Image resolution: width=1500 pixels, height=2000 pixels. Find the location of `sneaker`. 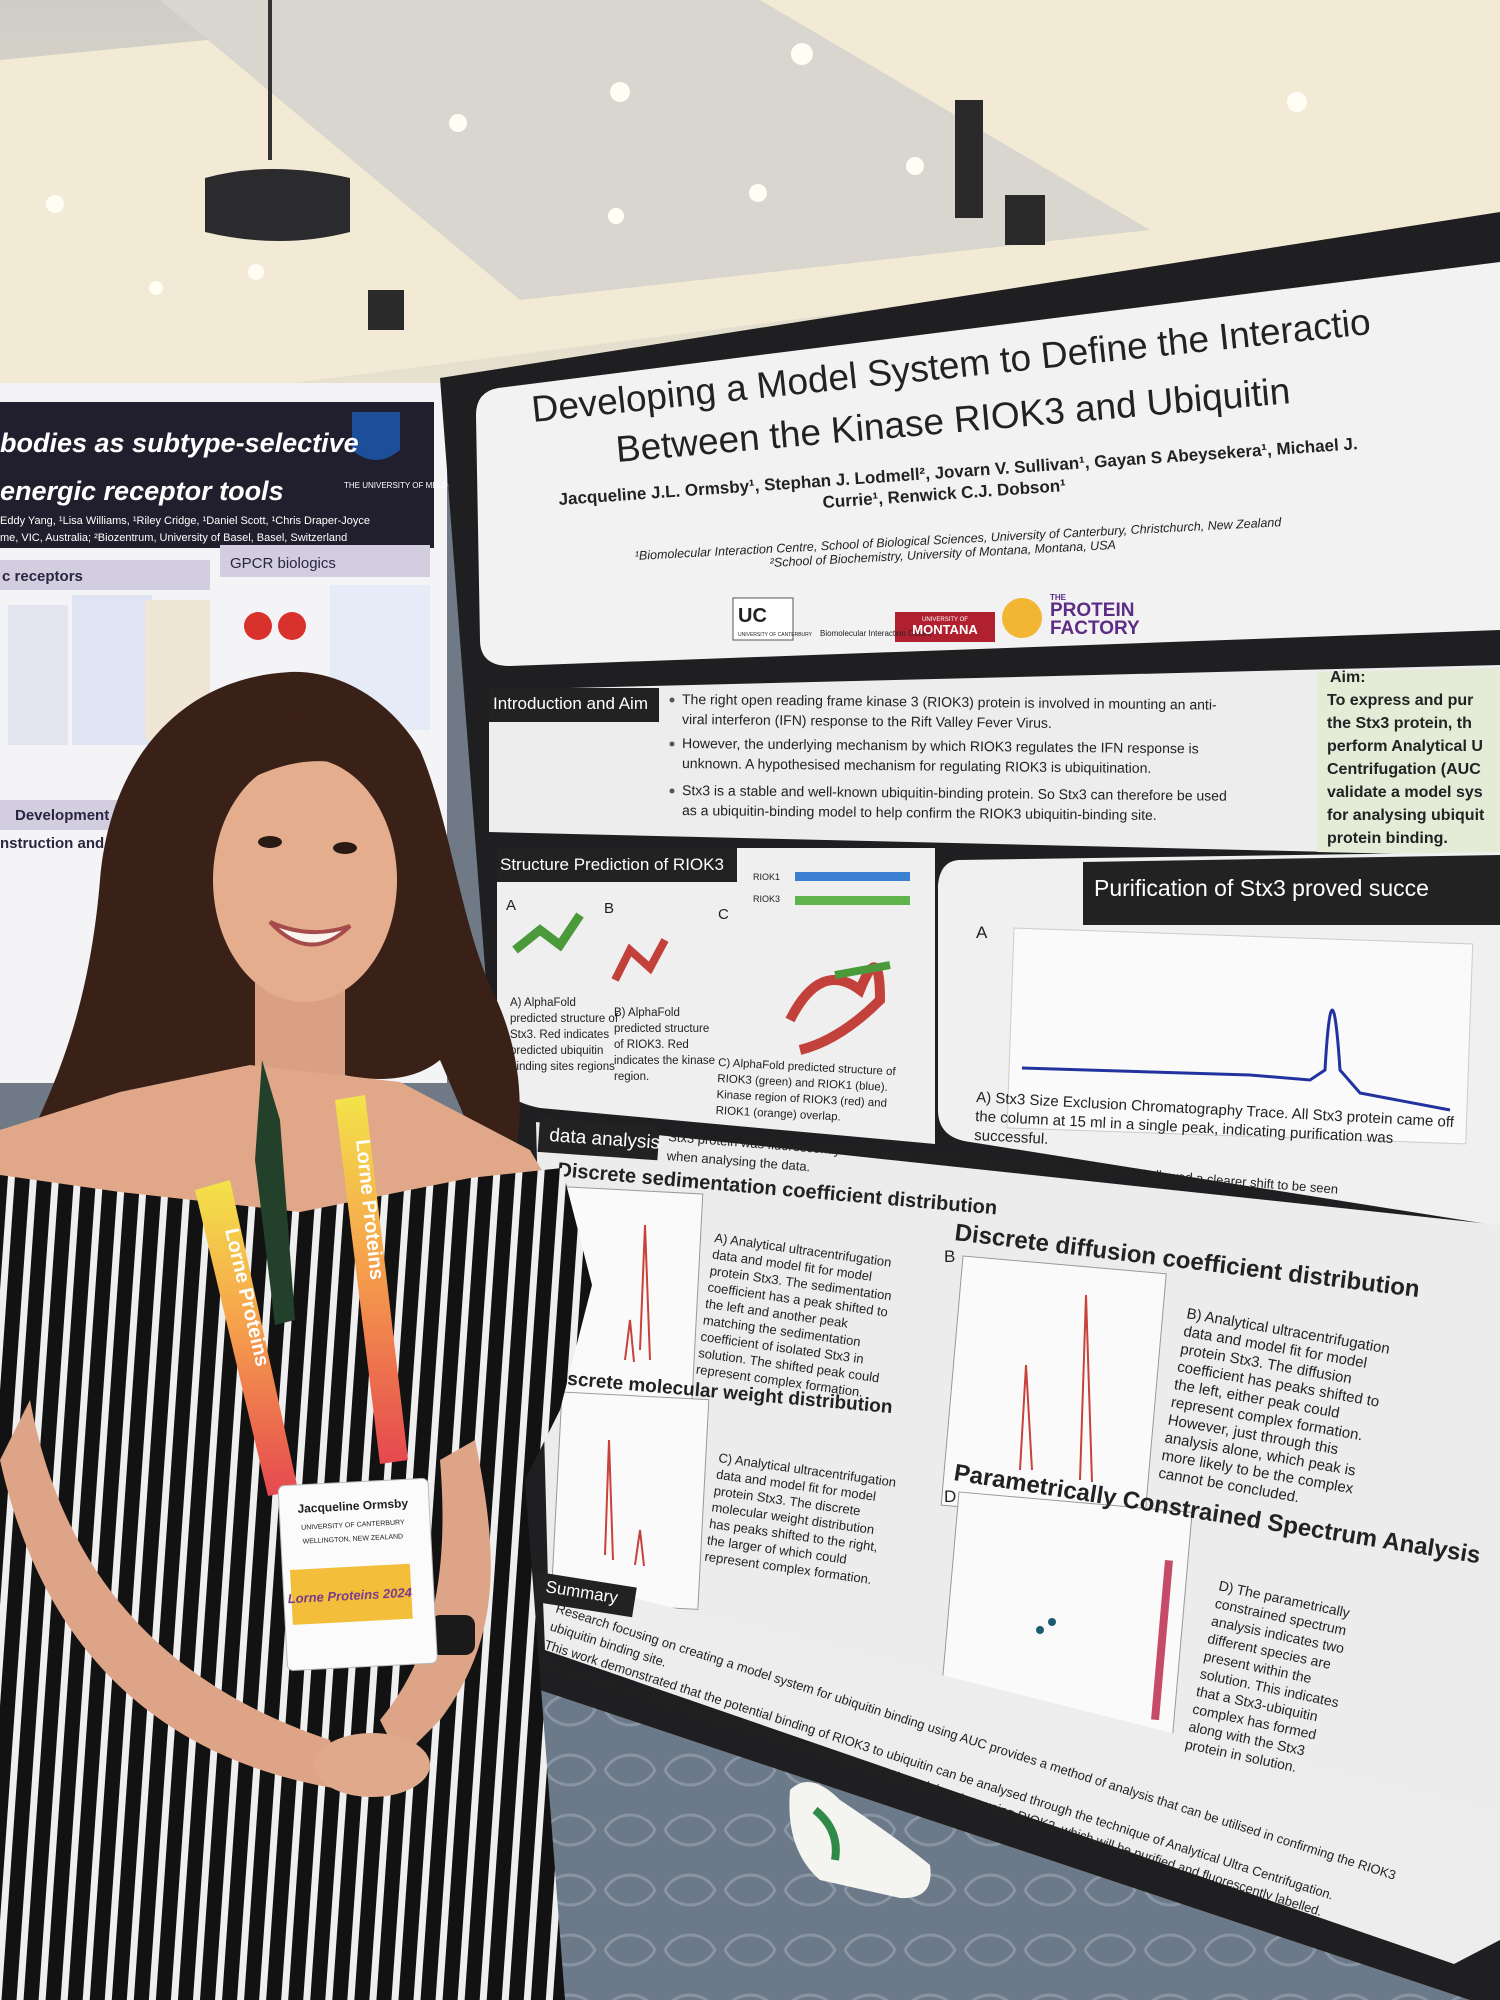

sneaker is located at coordinates (860, 1840).